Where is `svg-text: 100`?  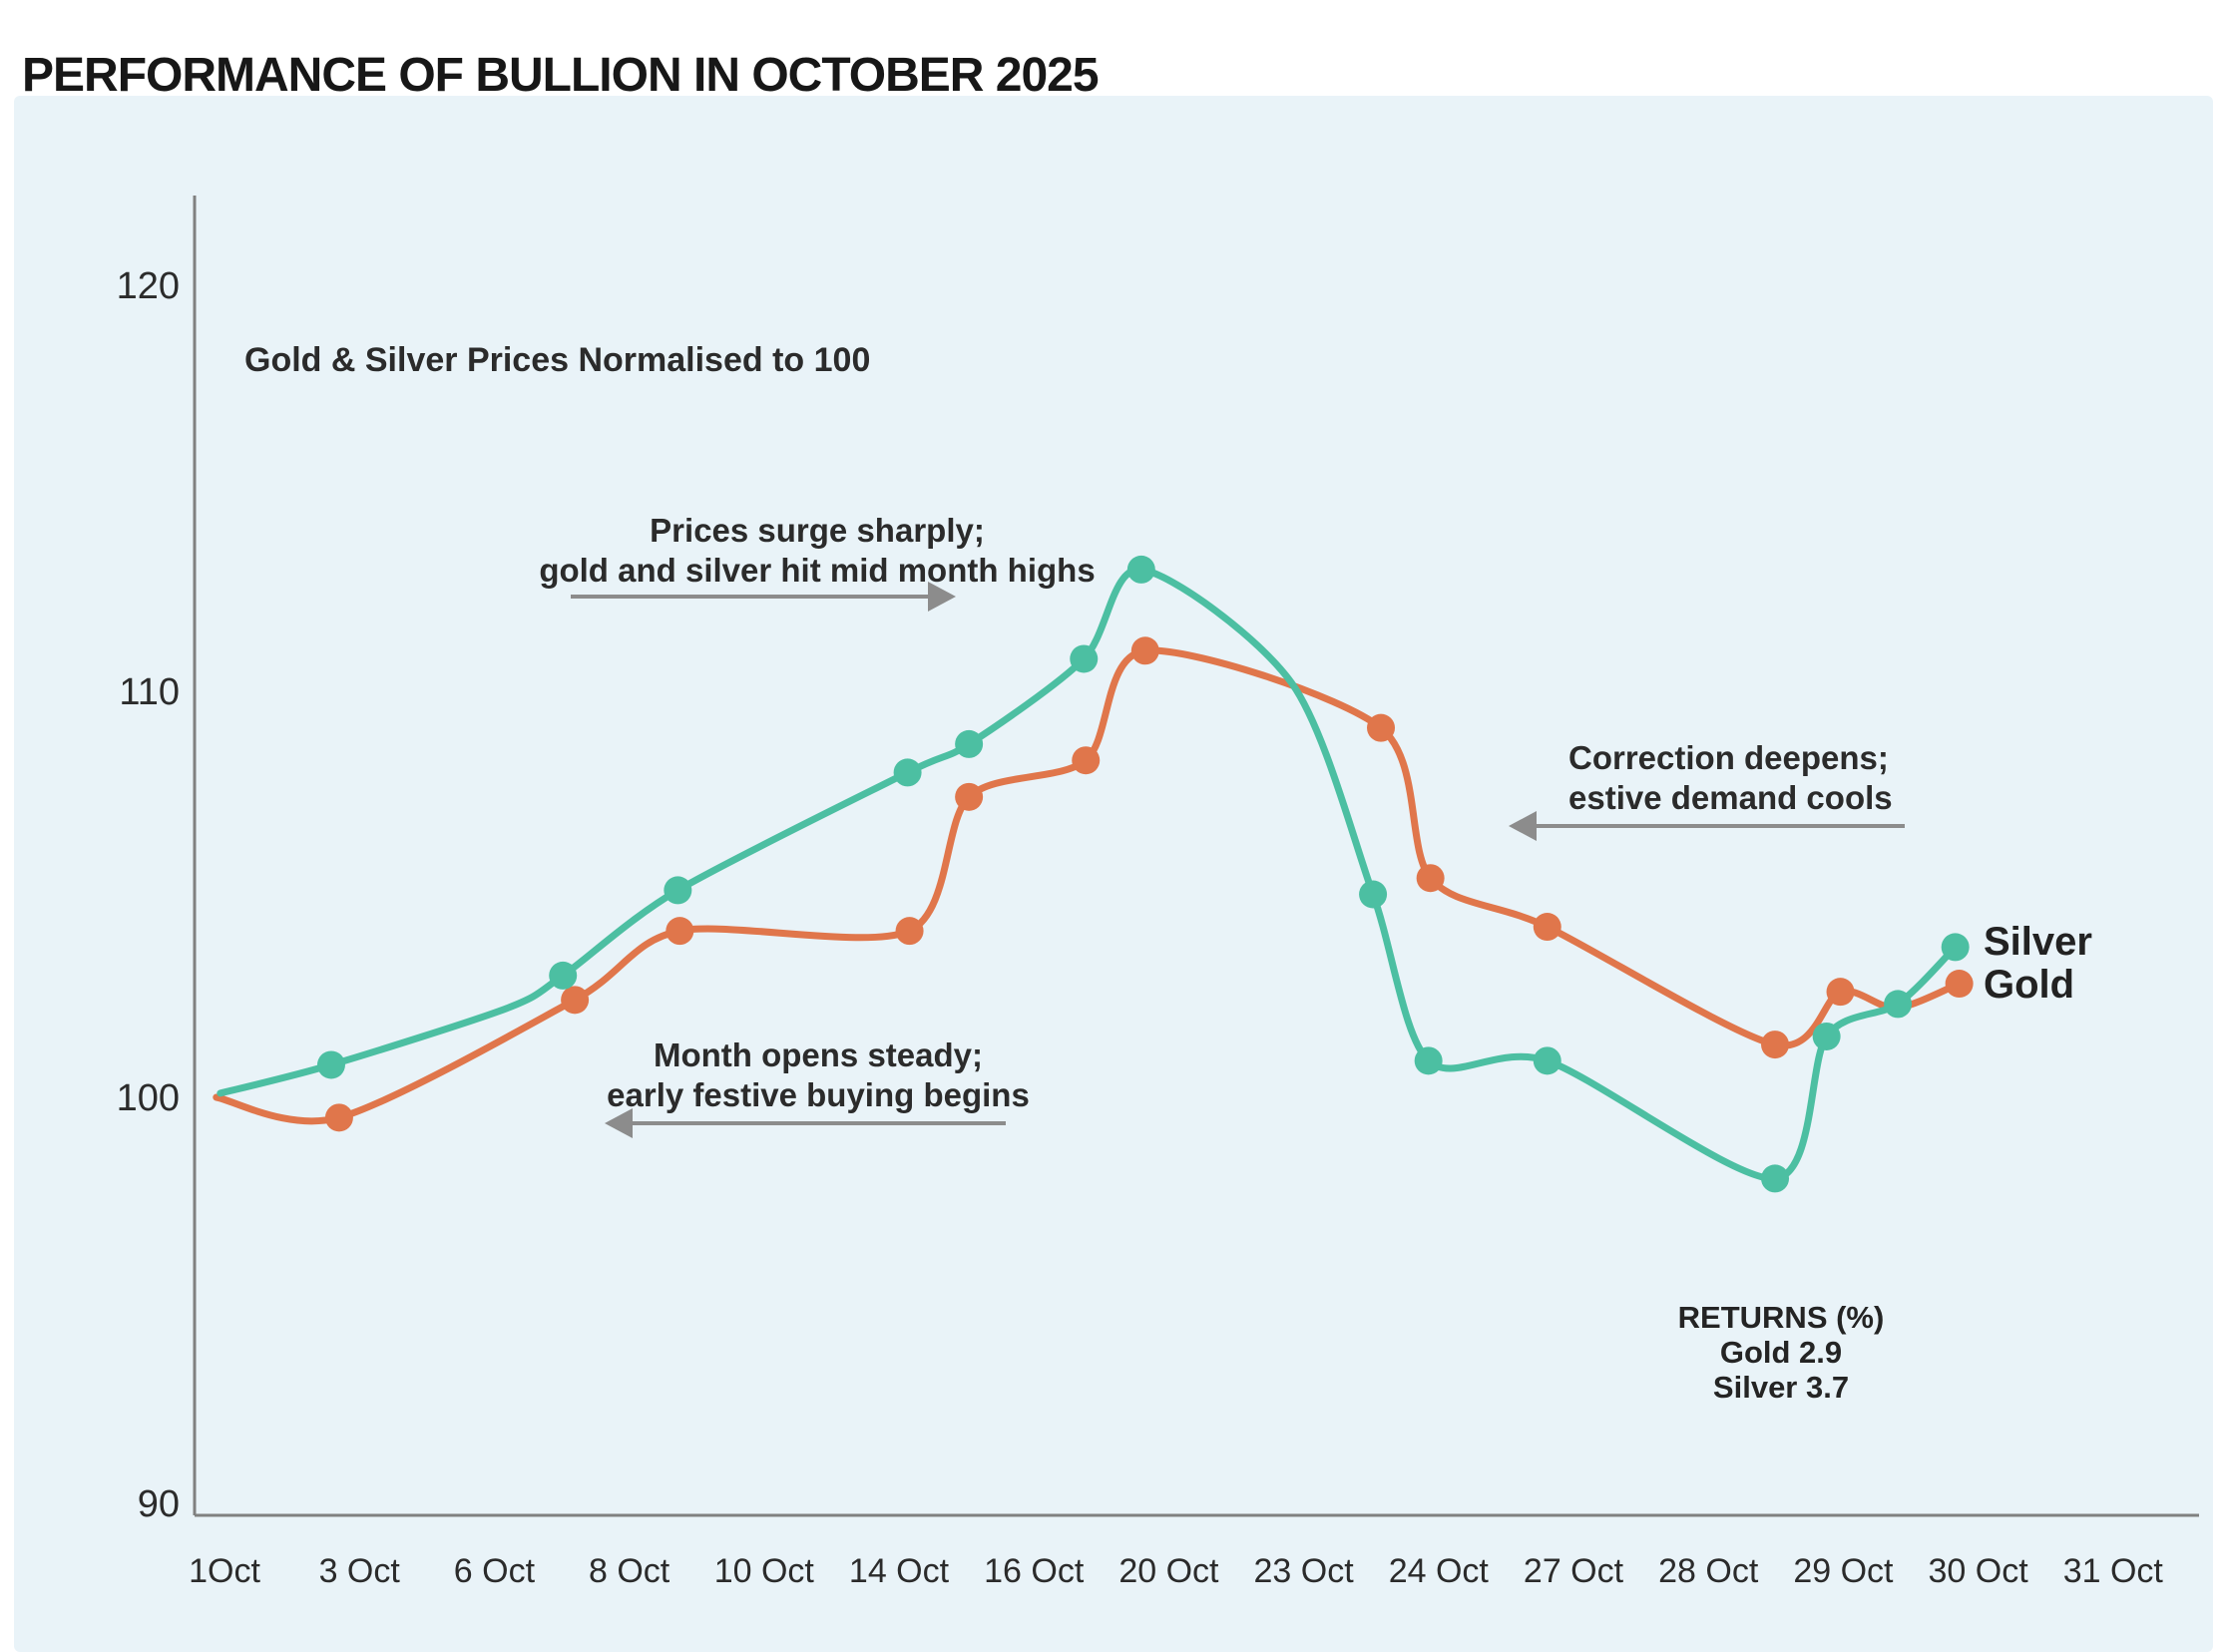
svg-text: 100 is located at coordinates (149, 1098).